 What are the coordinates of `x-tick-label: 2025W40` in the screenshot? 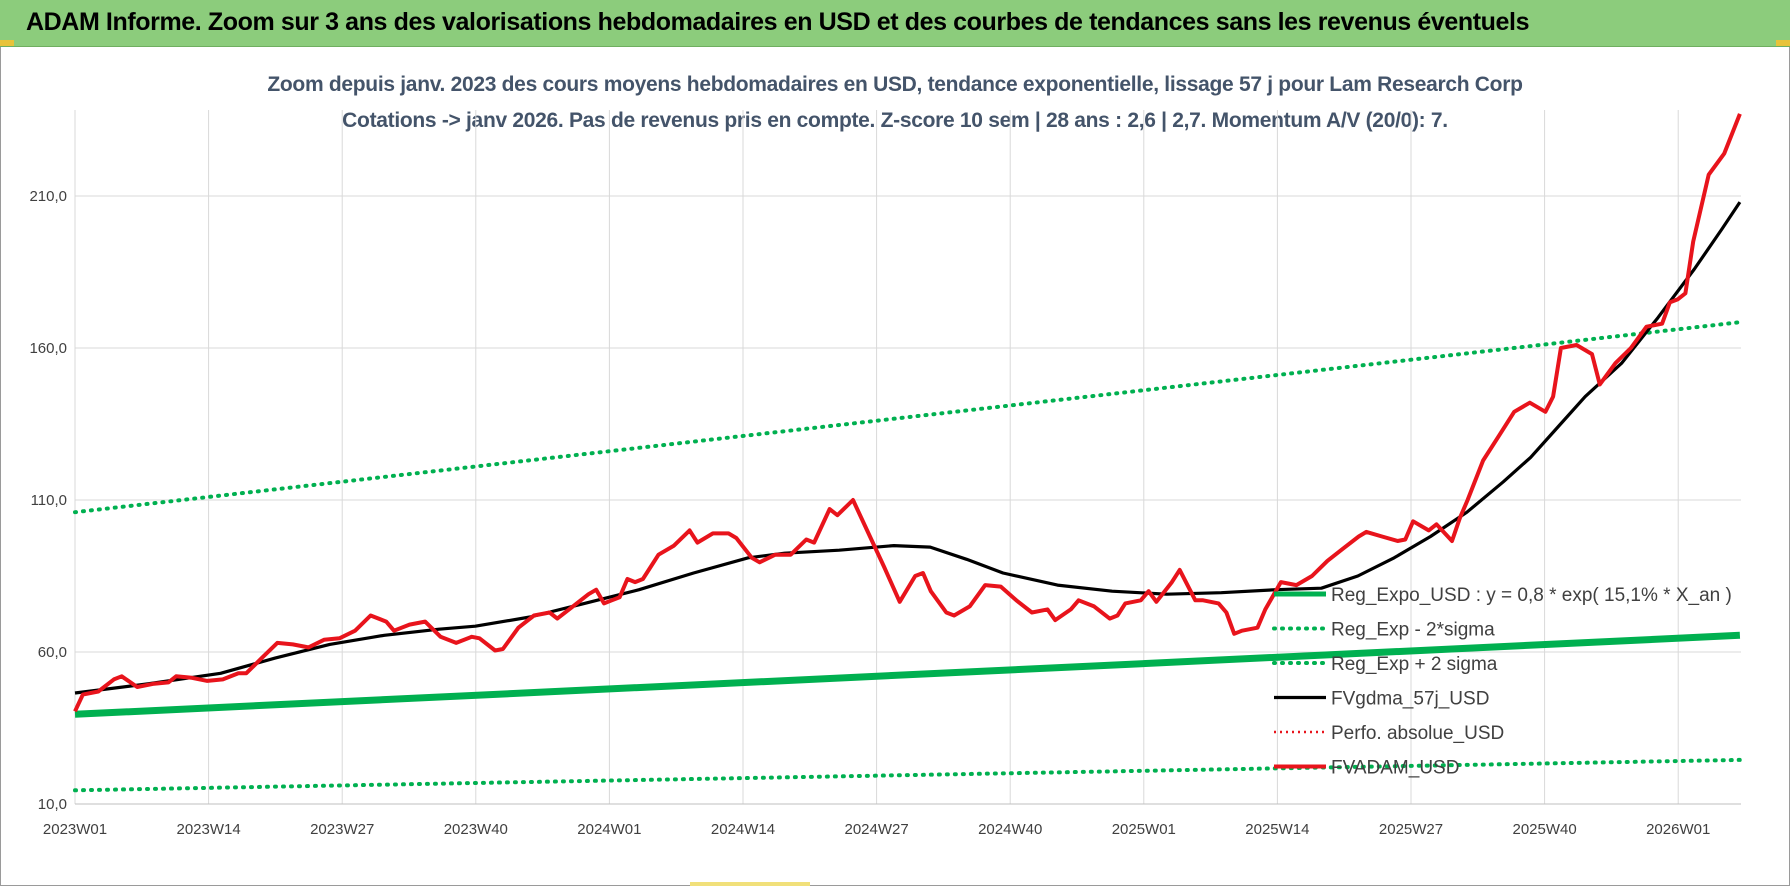 It's located at (1544, 829).